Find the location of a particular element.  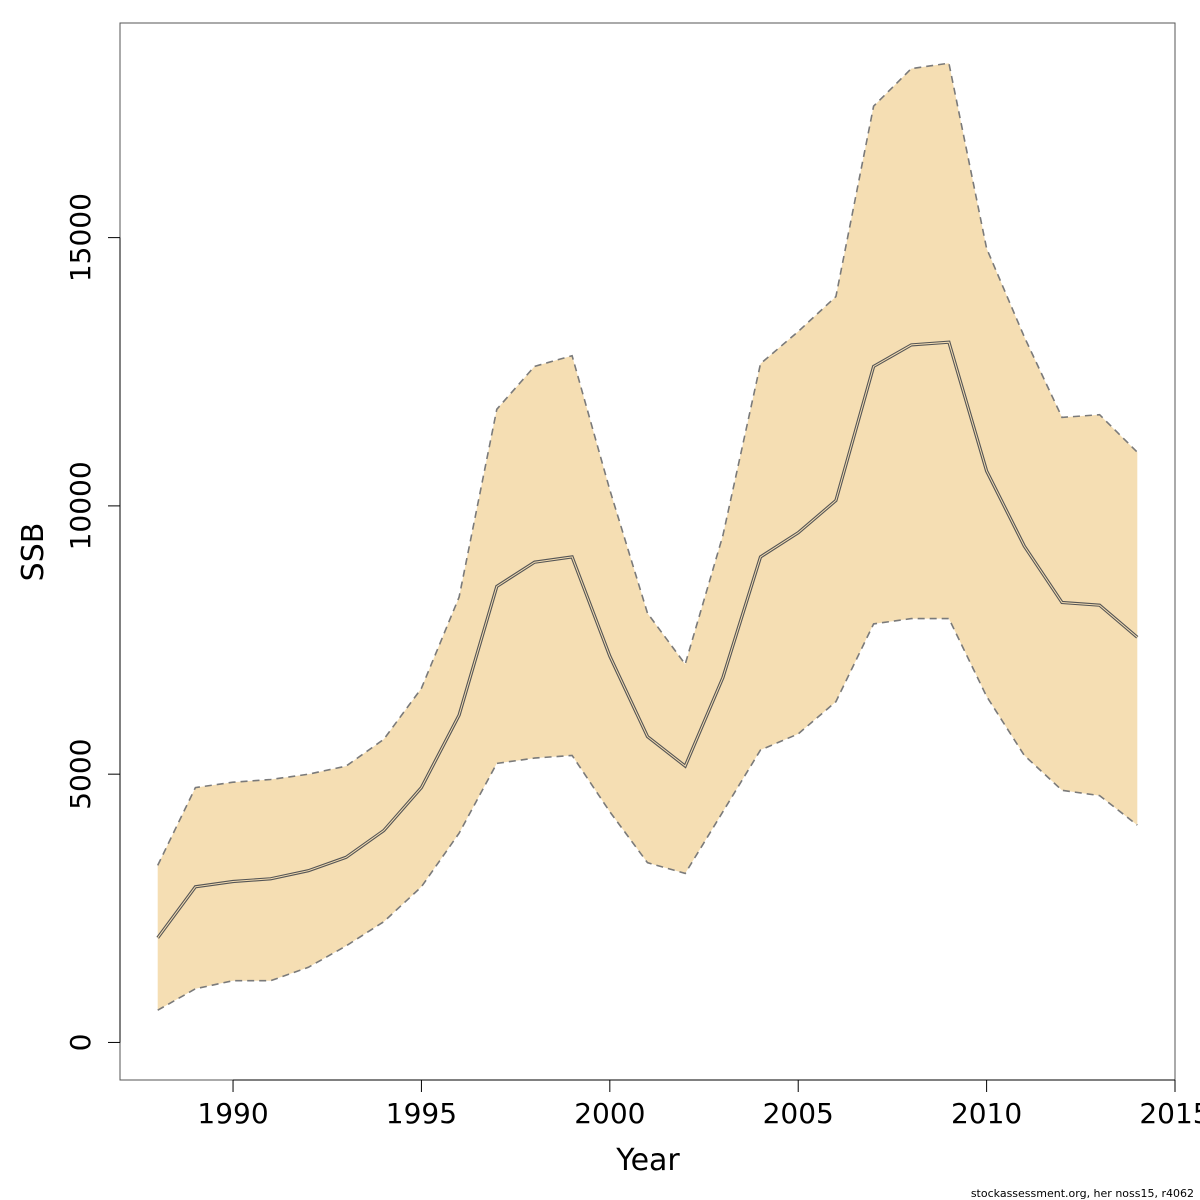

y-axis-title: SSB is located at coordinates (33, 552).